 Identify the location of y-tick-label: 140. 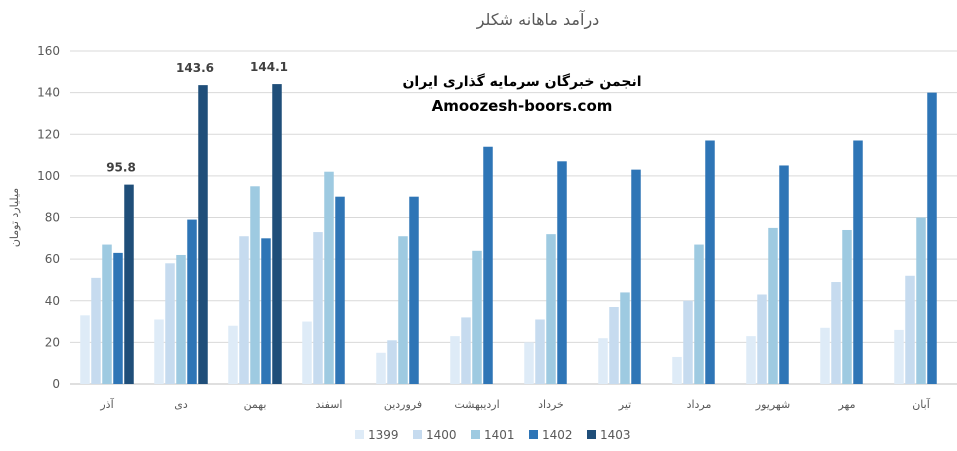
(48, 93).